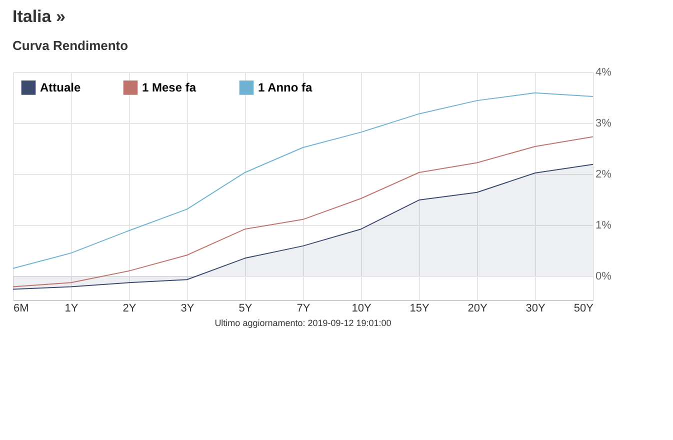 The image size is (673, 440). I want to click on y-tick-label: 0%, so click(604, 276).